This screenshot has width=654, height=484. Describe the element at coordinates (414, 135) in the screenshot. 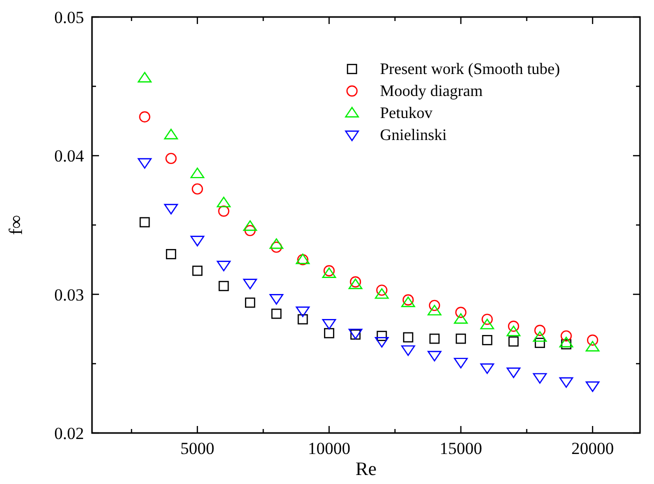

I see `legend-label: Gnielinski` at that location.